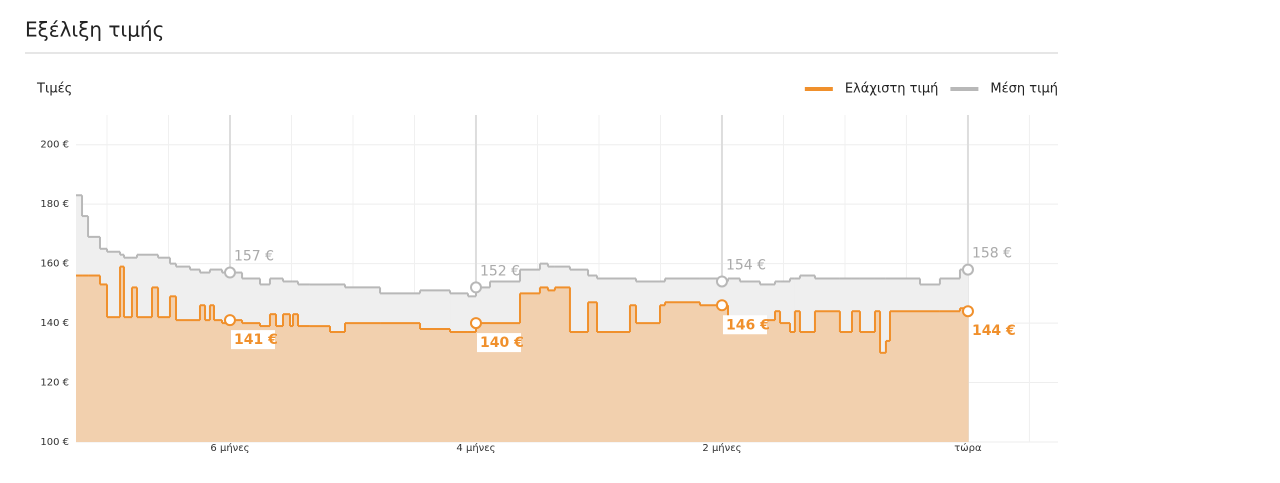 This screenshot has width=1280, height=483. I want to click on point-label: 146 €, so click(748, 325).